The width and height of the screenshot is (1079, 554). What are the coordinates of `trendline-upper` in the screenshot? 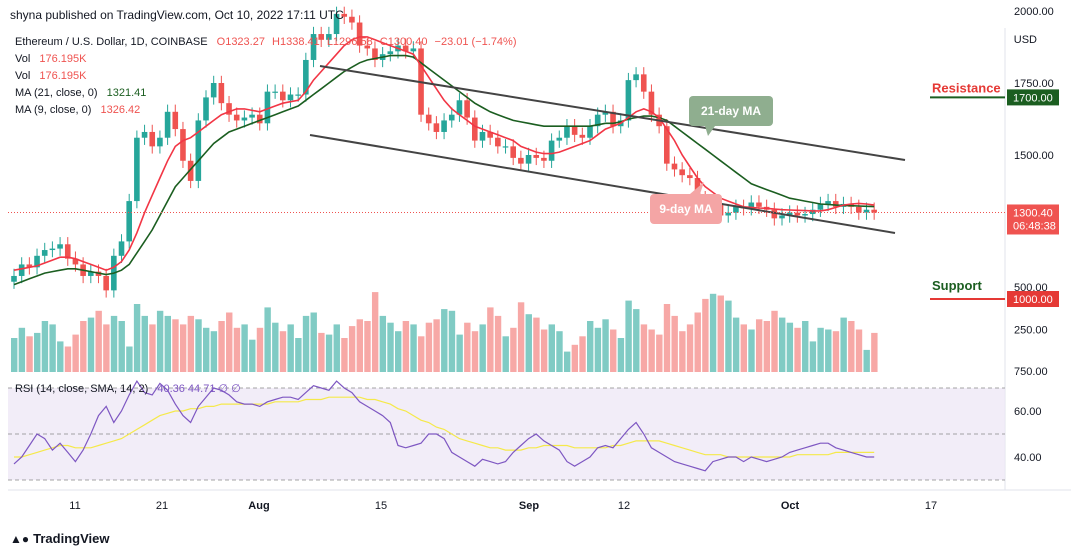 It's located at (612, 113).